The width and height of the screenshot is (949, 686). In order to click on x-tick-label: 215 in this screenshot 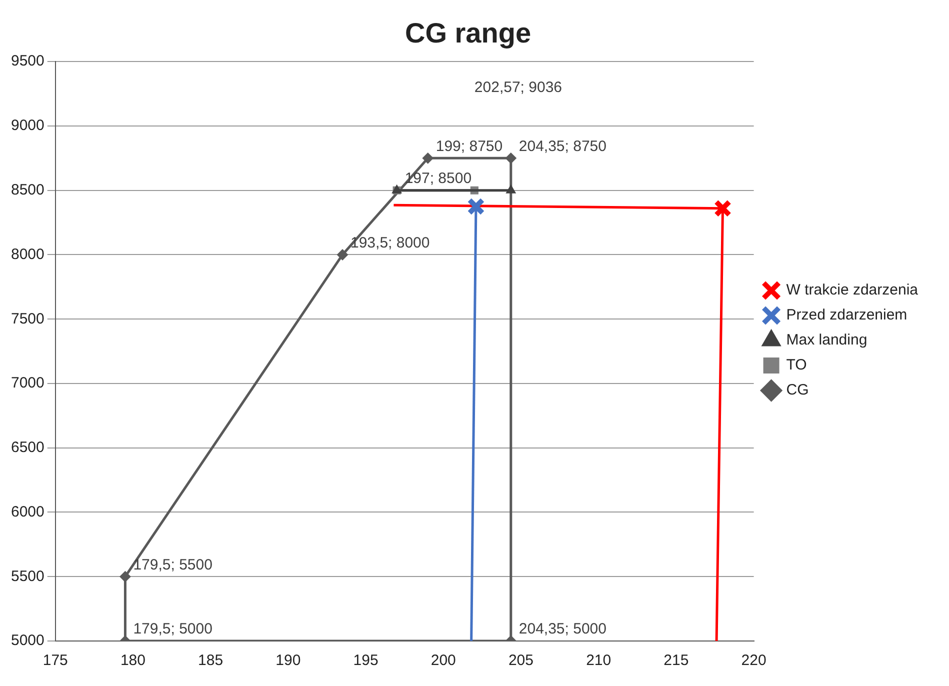, I will do `click(676, 661)`.